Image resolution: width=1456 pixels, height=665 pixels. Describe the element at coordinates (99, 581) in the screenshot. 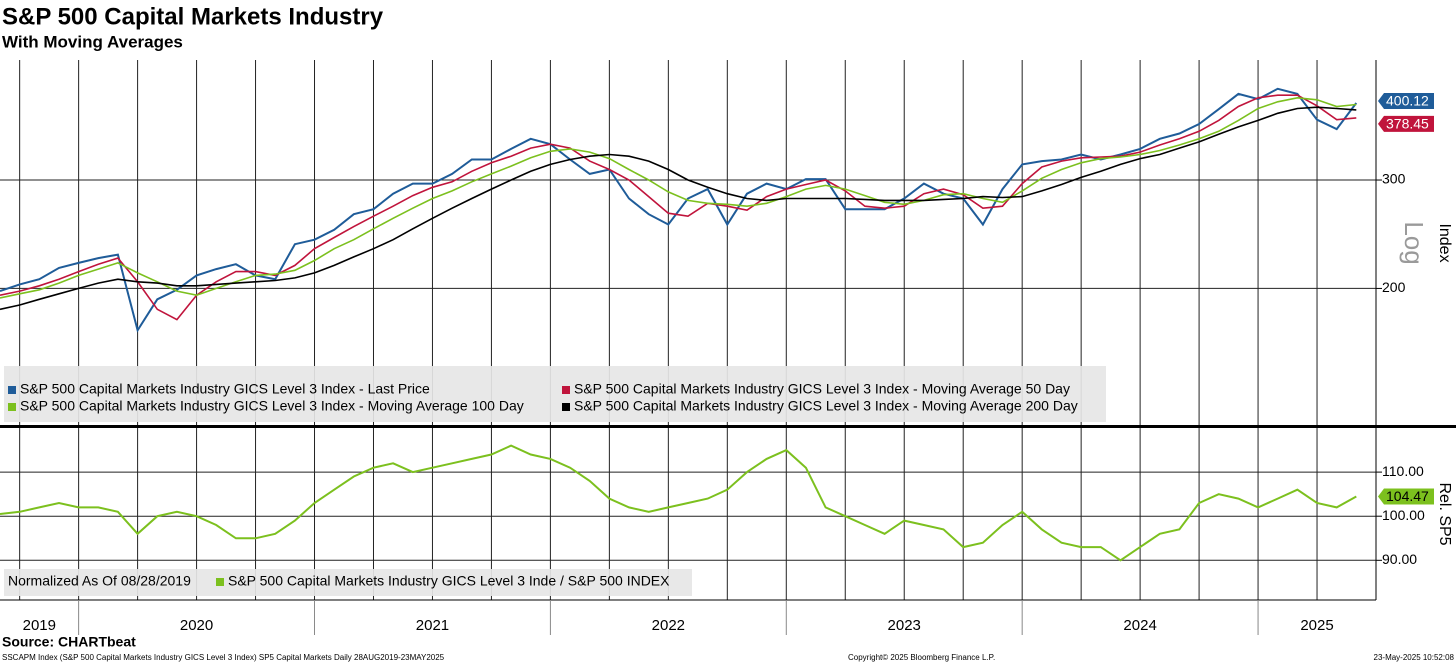

I see `legend-note: Normalized As Of 08/28/2019` at that location.